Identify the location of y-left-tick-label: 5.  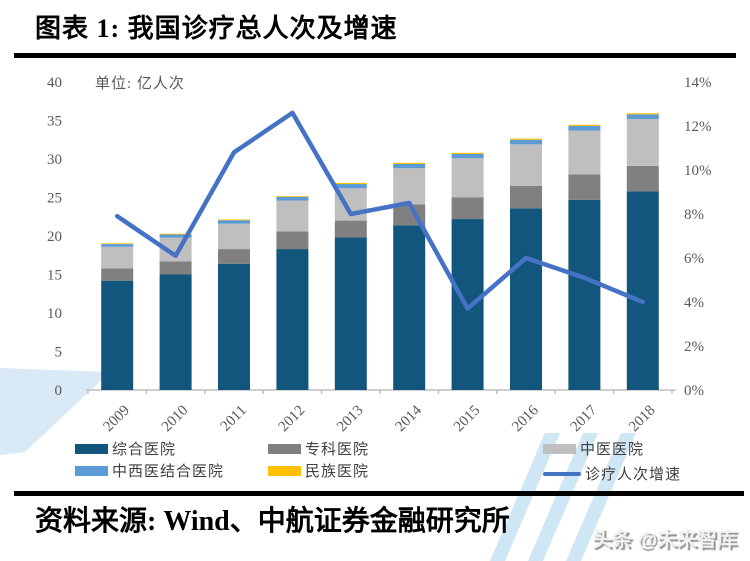
(59, 353).